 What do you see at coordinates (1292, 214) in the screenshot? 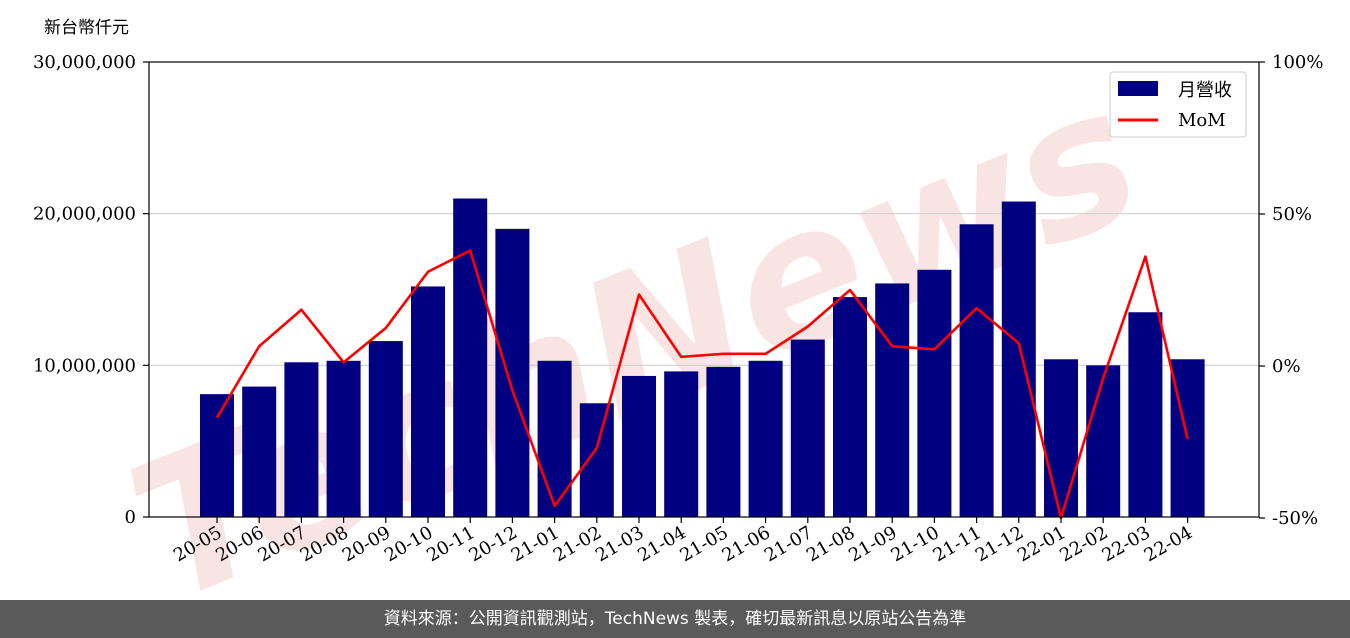
I see `right-tick-label: 50%` at bounding box center [1292, 214].